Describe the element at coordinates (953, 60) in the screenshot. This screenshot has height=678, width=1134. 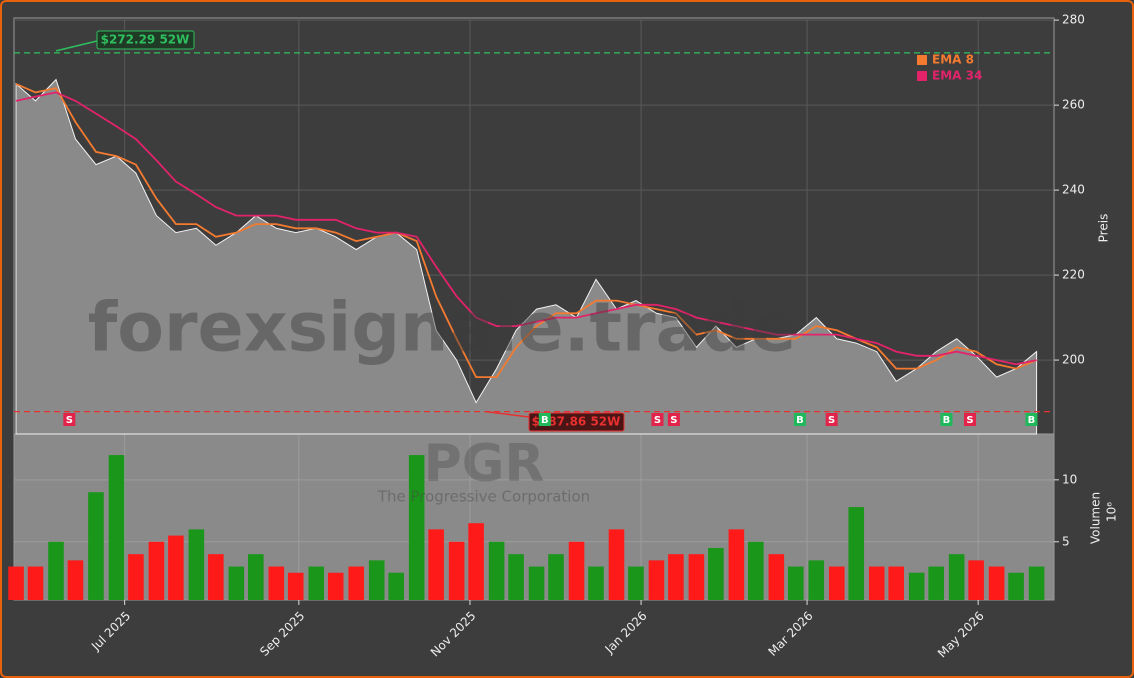
I see `legend-label: EMA 8` at that location.